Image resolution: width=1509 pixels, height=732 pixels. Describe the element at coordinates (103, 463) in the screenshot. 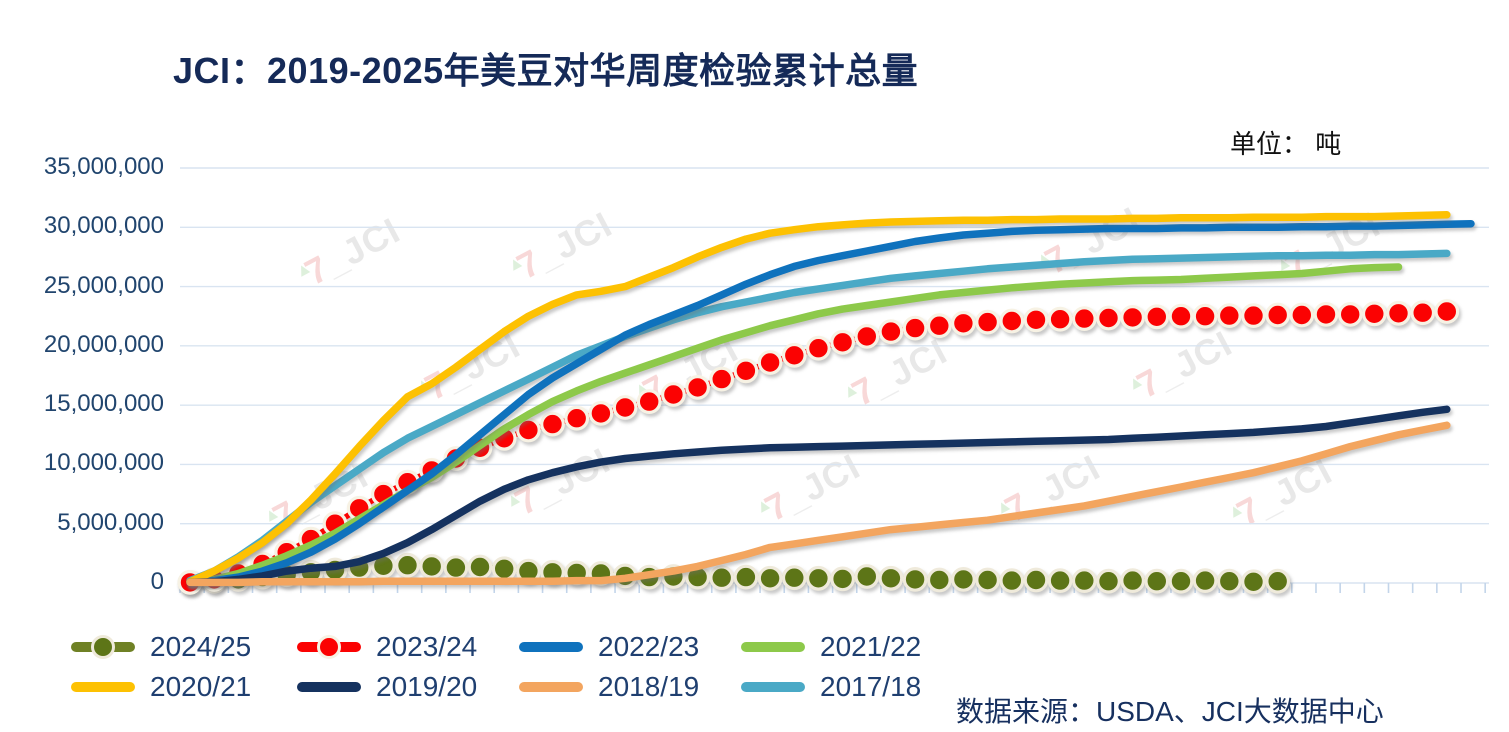

I see `y-axis-label: 10,000,000` at that location.